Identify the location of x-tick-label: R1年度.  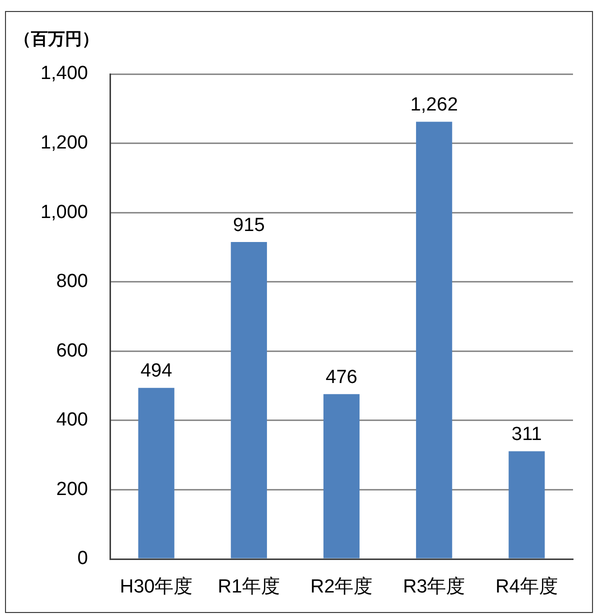
(249, 587).